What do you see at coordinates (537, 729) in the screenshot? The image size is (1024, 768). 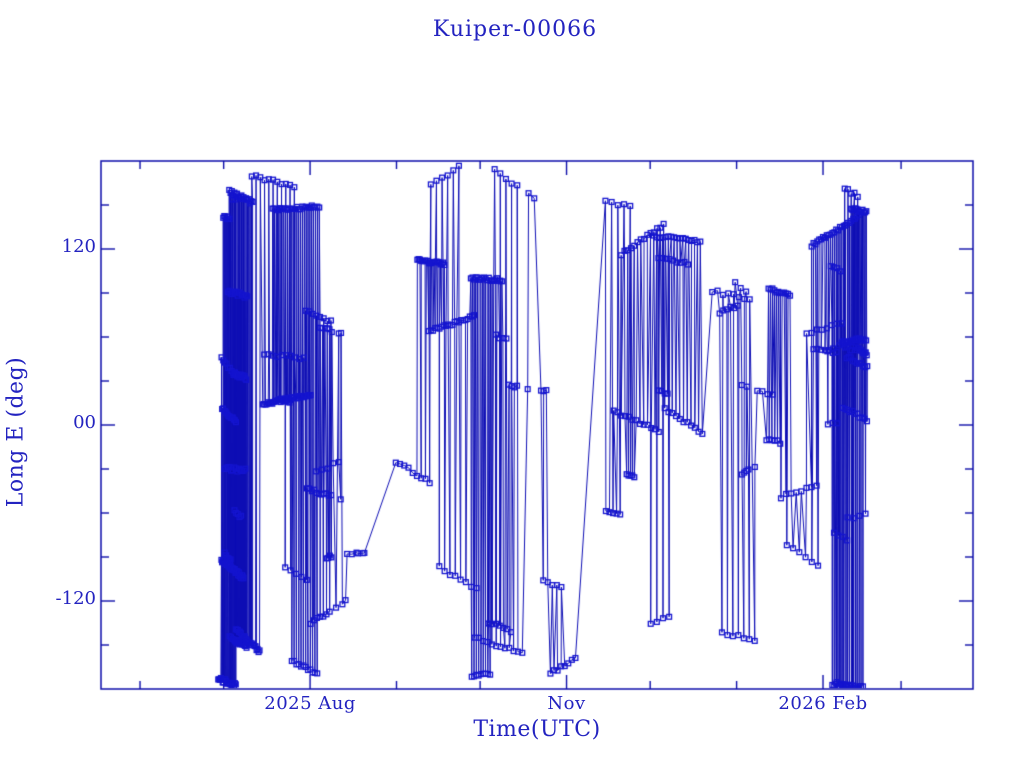 I see `x-axis-label: Time(UTC)` at bounding box center [537, 729].